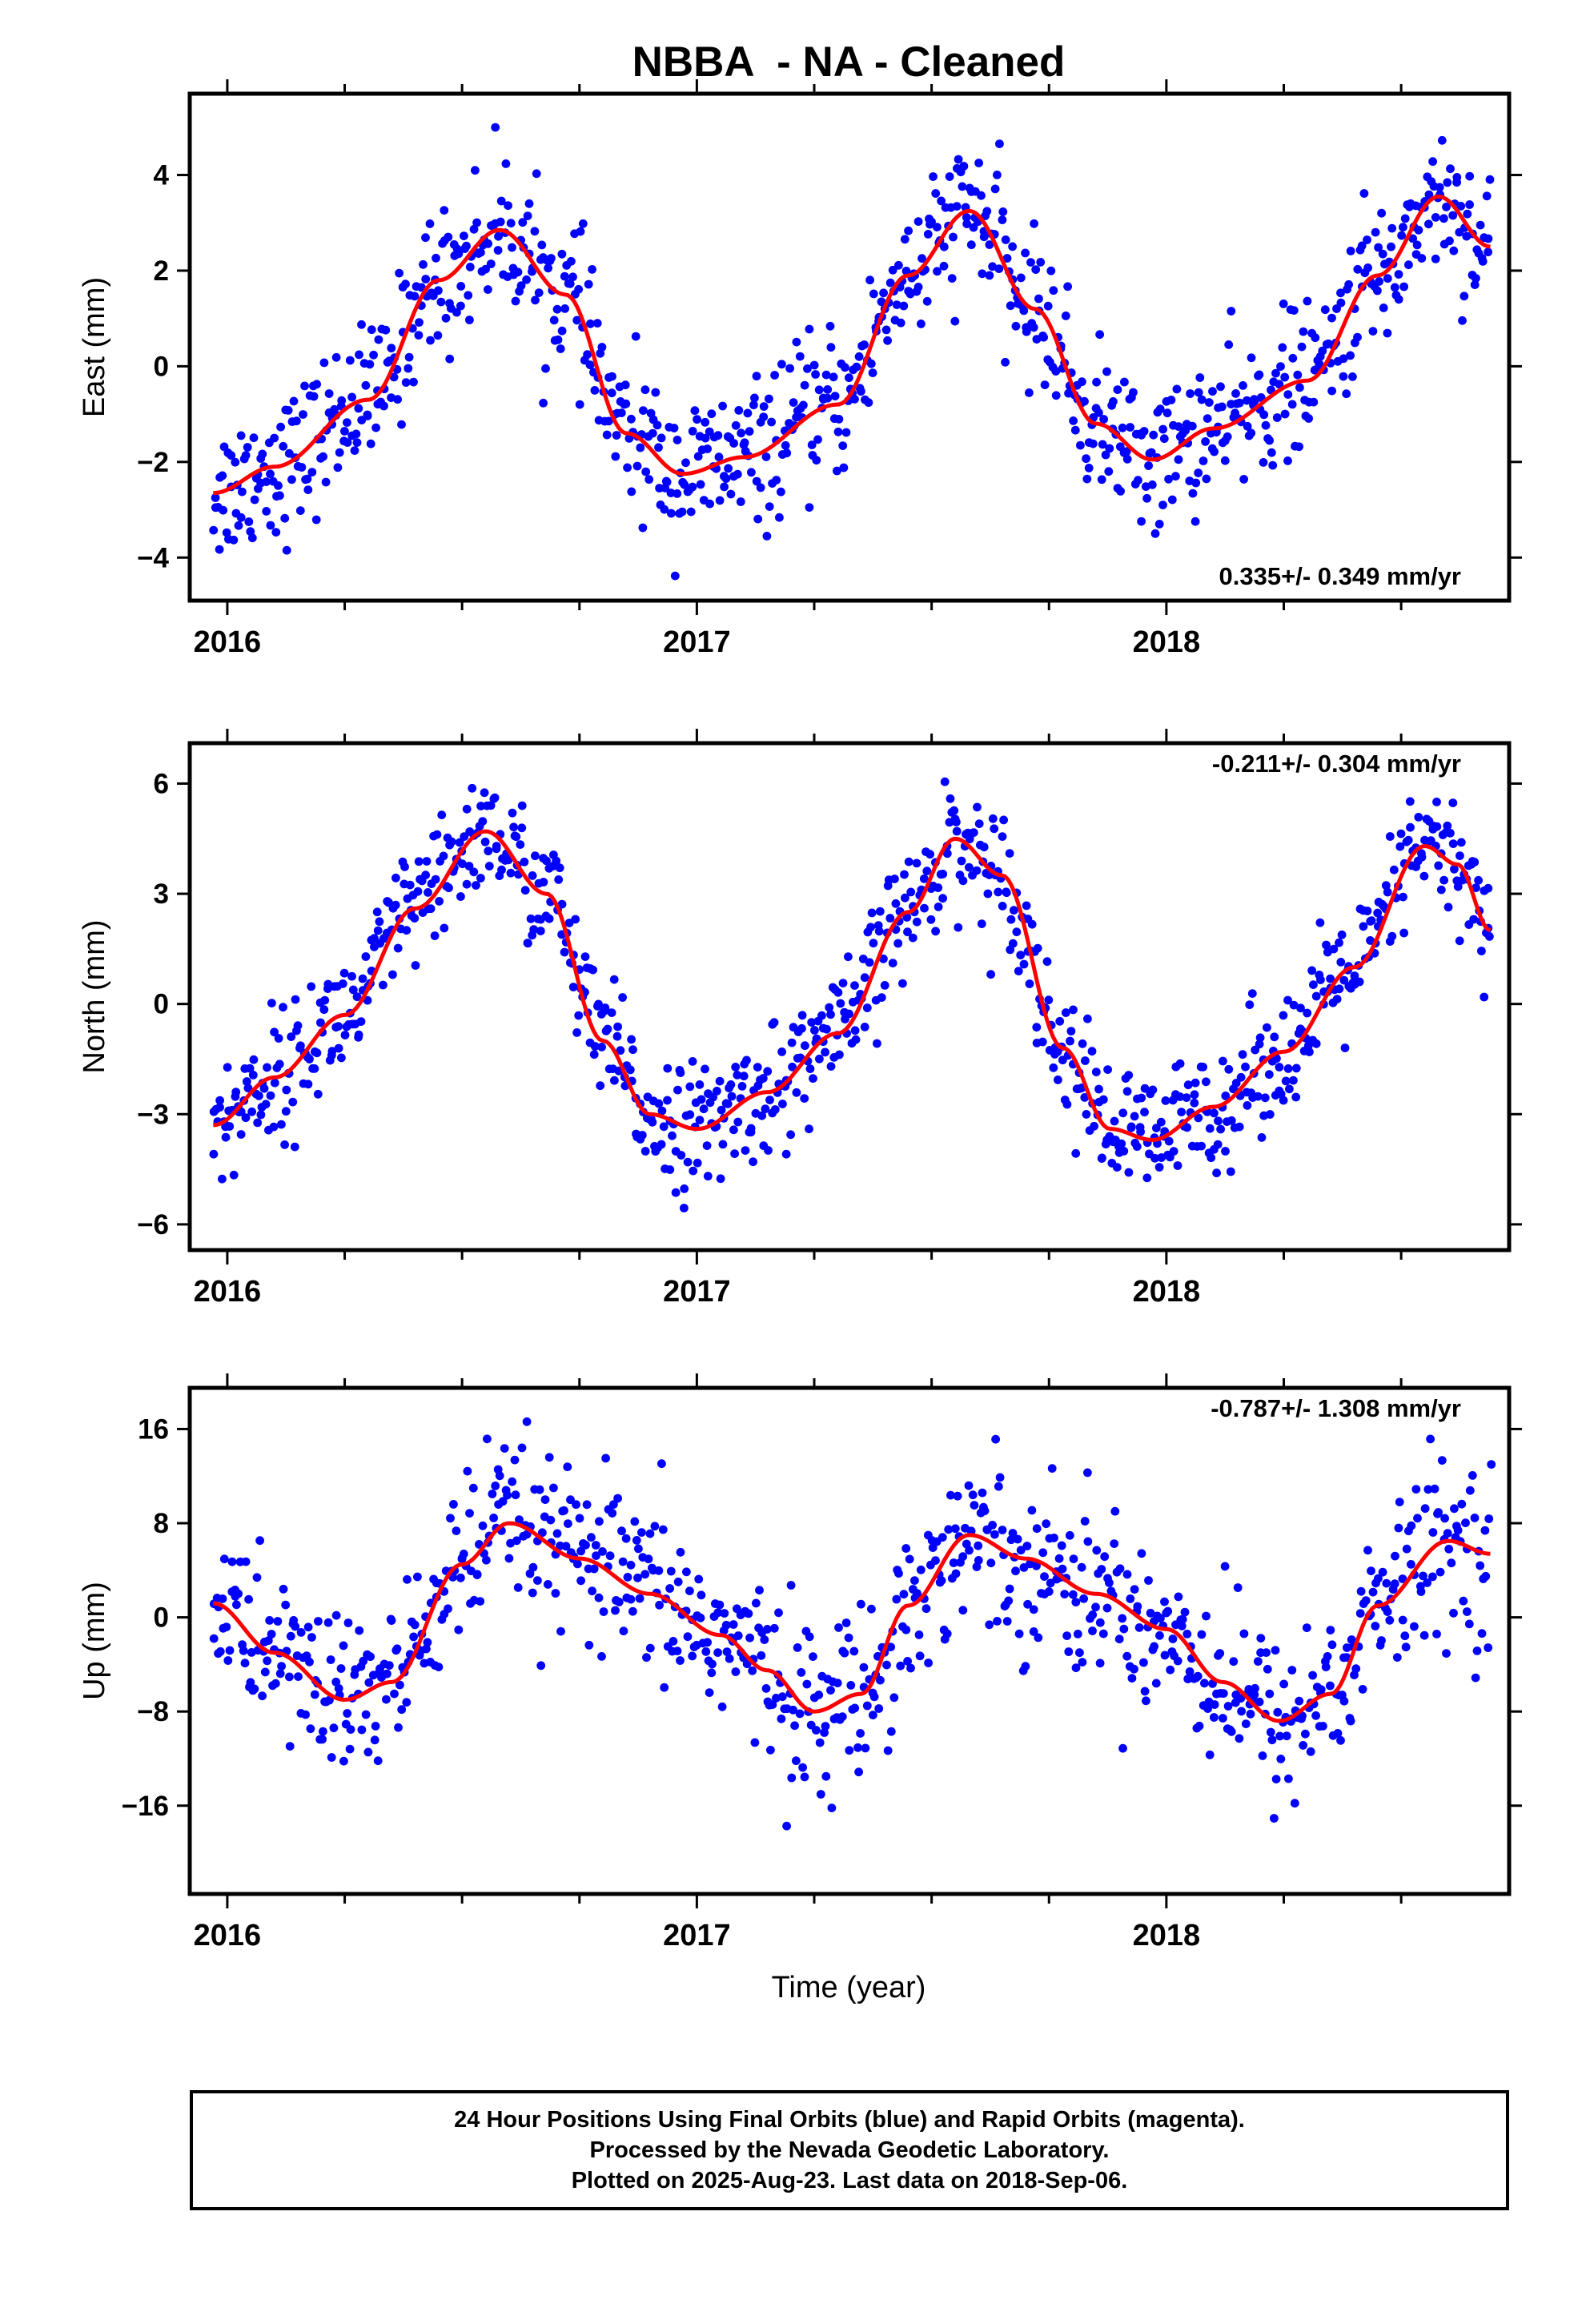 This screenshot has height=2324, width=1582. Describe the element at coordinates (849, 62) in the screenshot. I see `figure-title: NBBA - NA - Cleaned` at that location.